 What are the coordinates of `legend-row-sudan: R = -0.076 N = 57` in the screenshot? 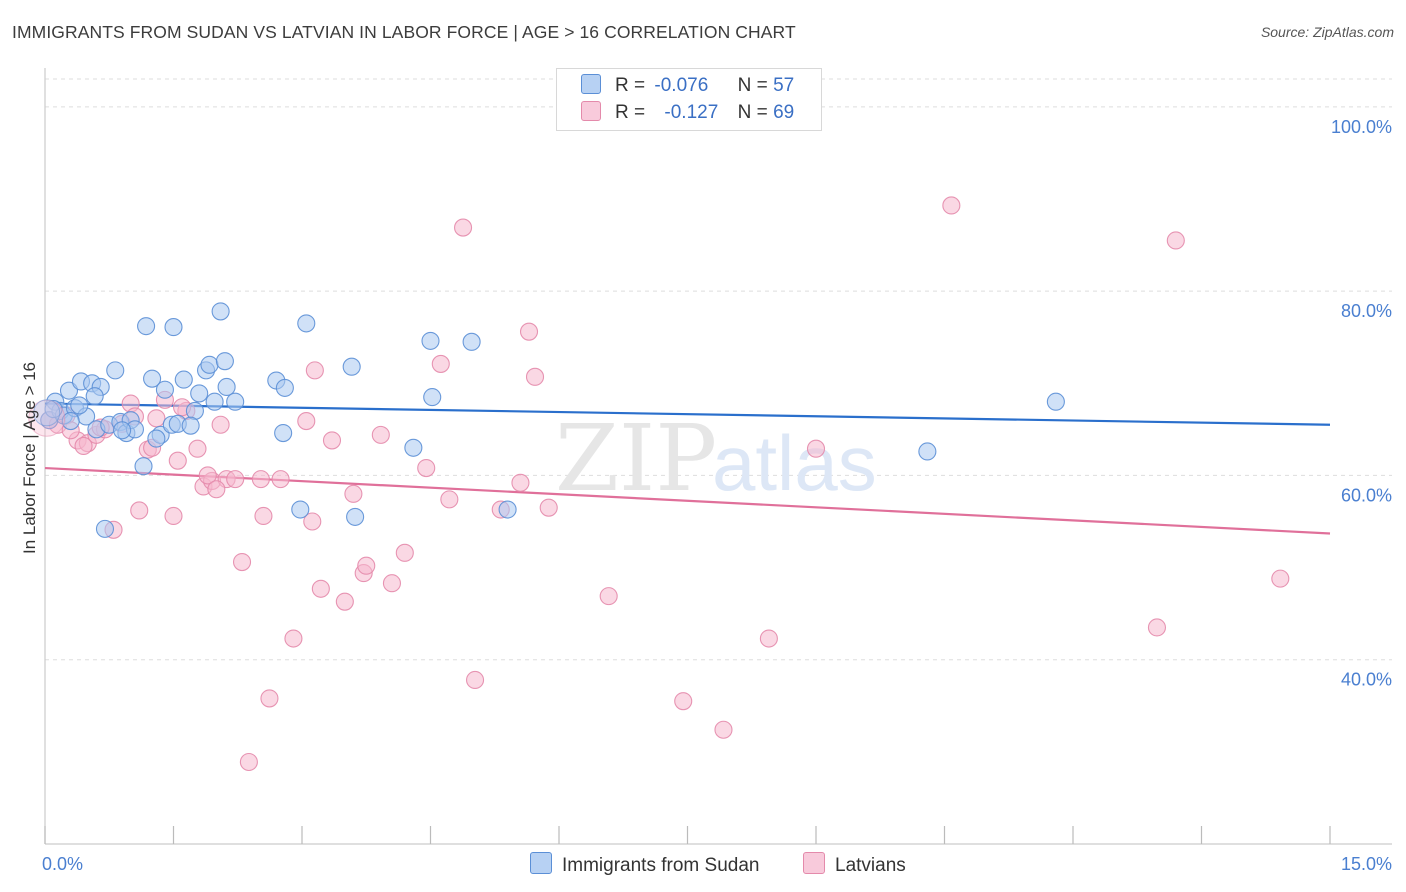 It's located at (687, 87).